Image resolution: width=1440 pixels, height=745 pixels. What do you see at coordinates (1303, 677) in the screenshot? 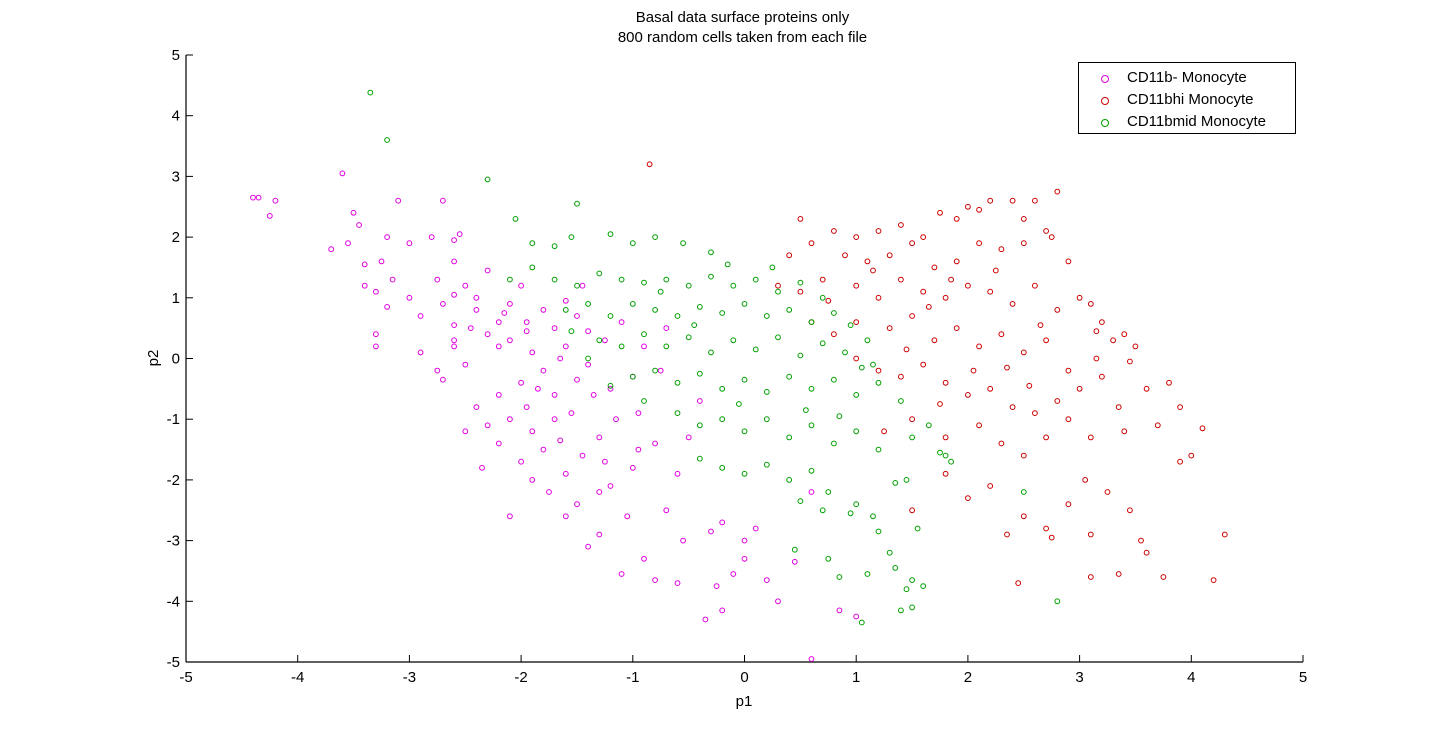
I see `x-tick-label: 5` at bounding box center [1303, 677].